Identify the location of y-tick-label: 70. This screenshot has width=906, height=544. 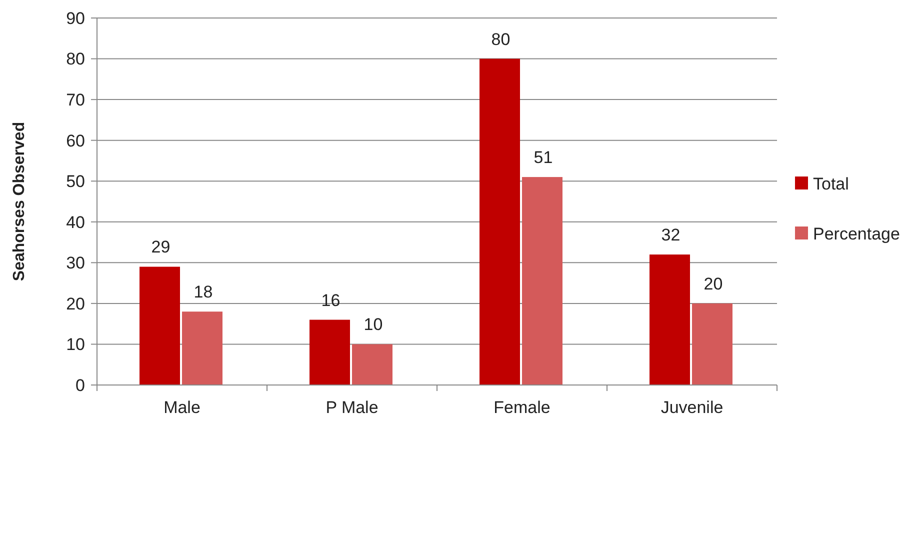
(75, 100).